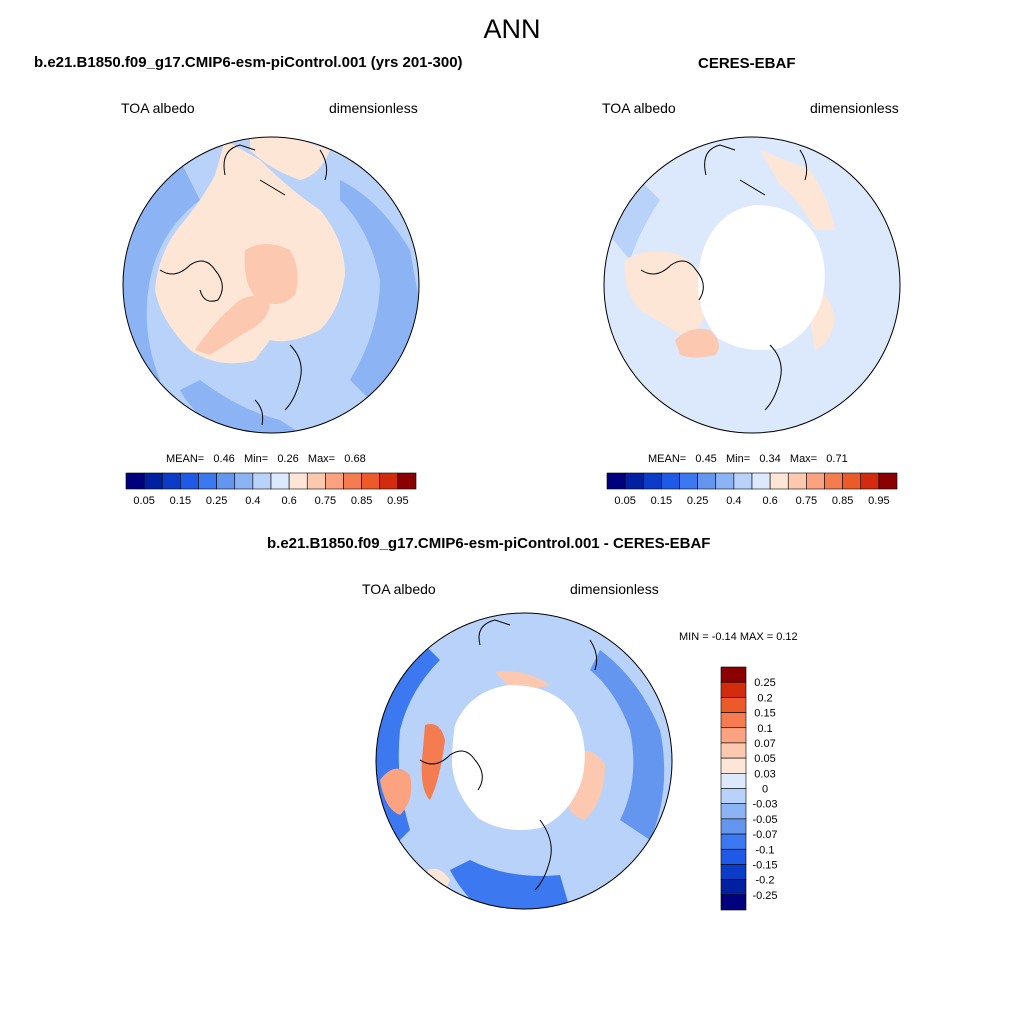 The height and width of the screenshot is (1024, 1024). Describe the element at coordinates (224, 459) in the screenshot. I see `mean-value: 0.46` at that location.